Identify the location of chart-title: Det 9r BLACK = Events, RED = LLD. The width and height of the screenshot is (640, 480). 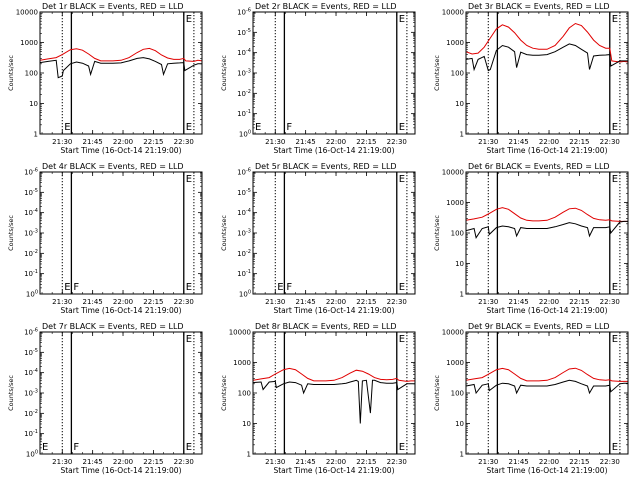
(539, 326).